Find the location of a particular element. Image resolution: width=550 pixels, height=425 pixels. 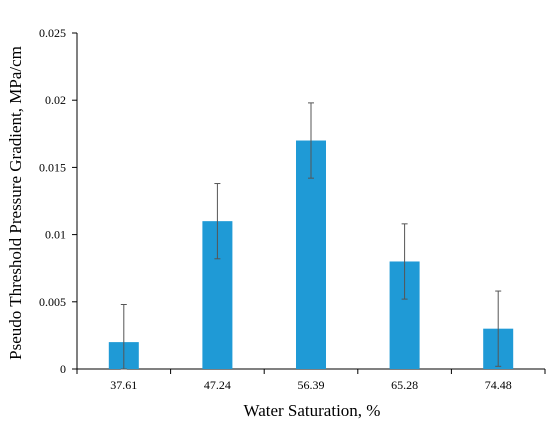

x-tick-label: 65.28 is located at coordinates (404, 385).